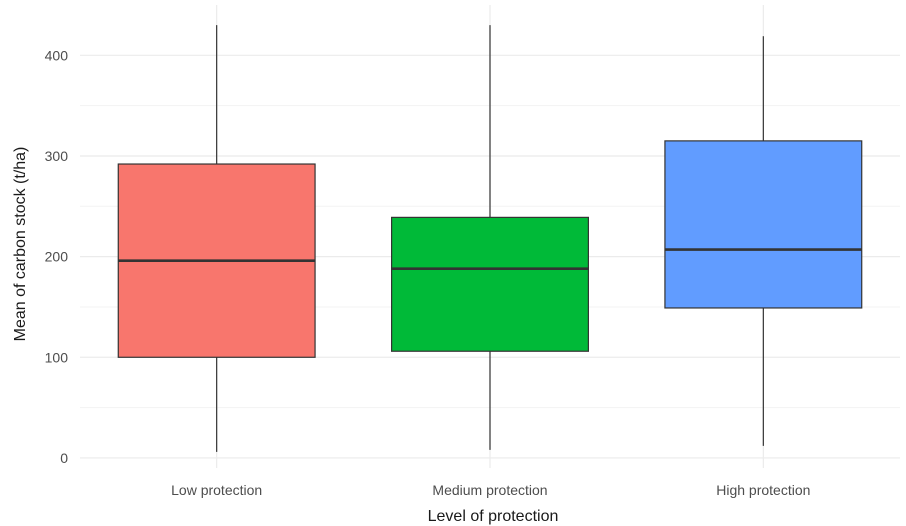 The image size is (906, 526). What do you see at coordinates (64, 458) in the screenshot?
I see `y-tick-label: 0` at bounding box center [64, 458].